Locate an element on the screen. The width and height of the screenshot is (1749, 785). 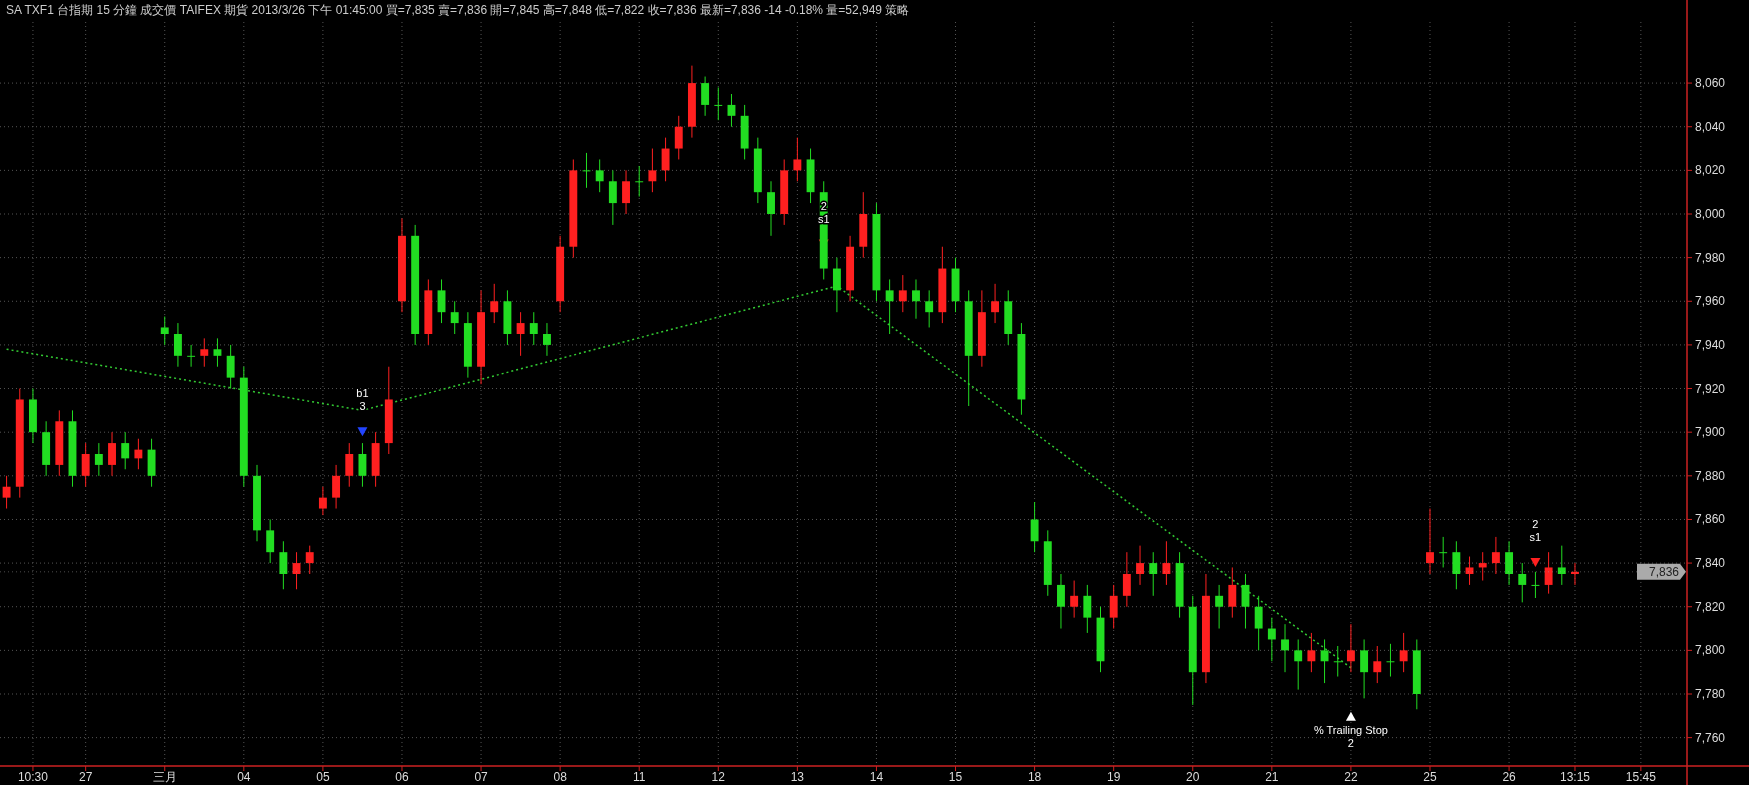
y-tick-label: 7,820 is located at coordinates (1710, 606).